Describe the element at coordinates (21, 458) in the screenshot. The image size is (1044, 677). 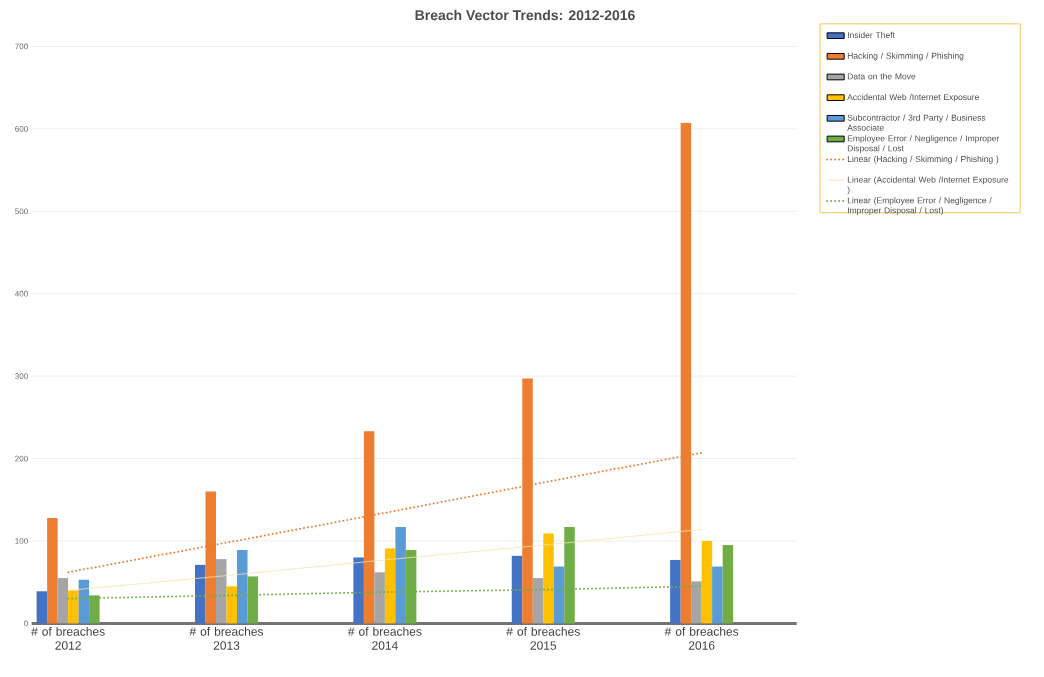
I see `y-tick-label: 200` at that location.